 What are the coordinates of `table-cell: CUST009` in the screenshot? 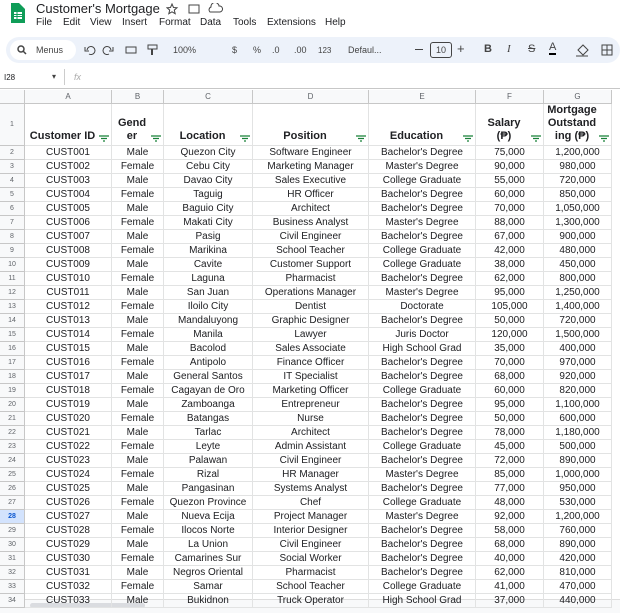 It's located at (68, 265).